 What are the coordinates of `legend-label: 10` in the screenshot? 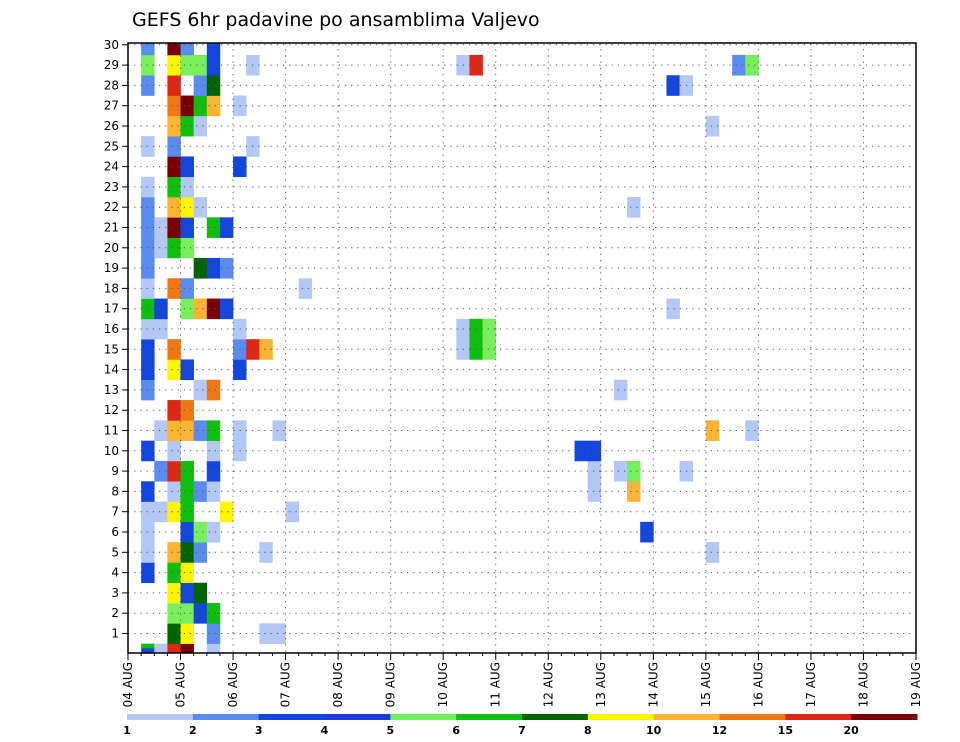 It's located at (654, 730).